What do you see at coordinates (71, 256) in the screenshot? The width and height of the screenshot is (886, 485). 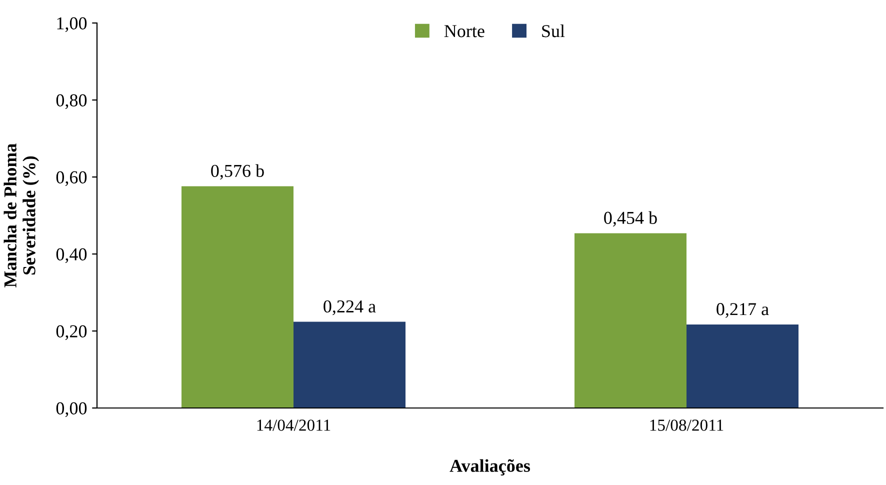 I see `y-tick-label: 0,40` at bounding box center [71, 256].